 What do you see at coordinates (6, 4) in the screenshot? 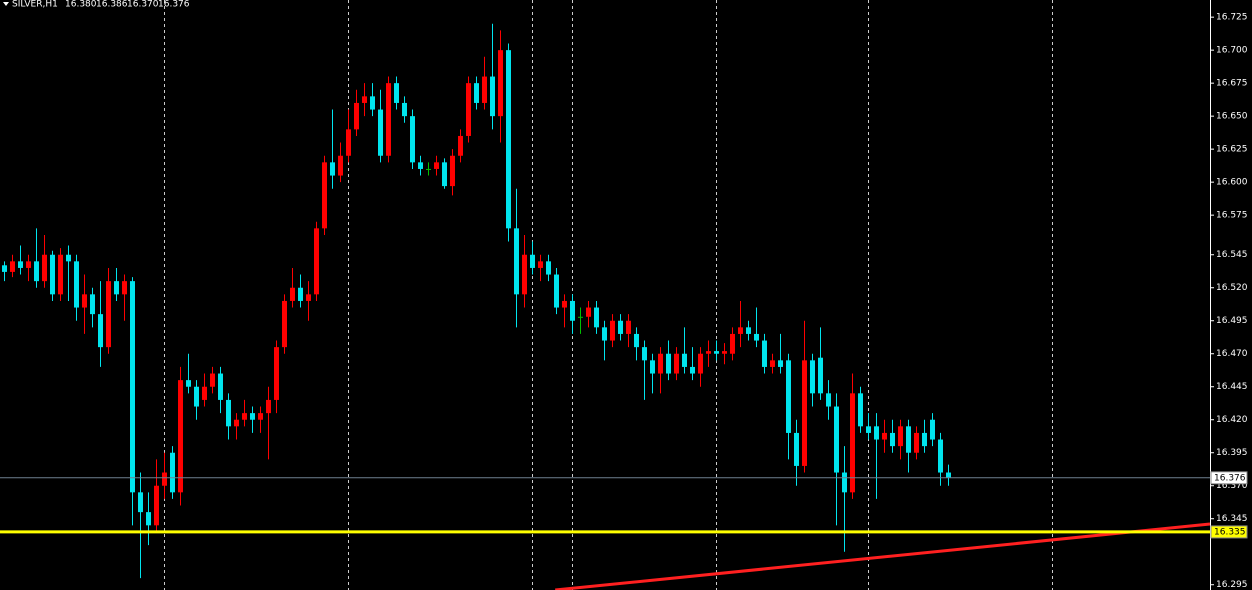
I see `dropdown-icon` at bounding box center [6, 4].